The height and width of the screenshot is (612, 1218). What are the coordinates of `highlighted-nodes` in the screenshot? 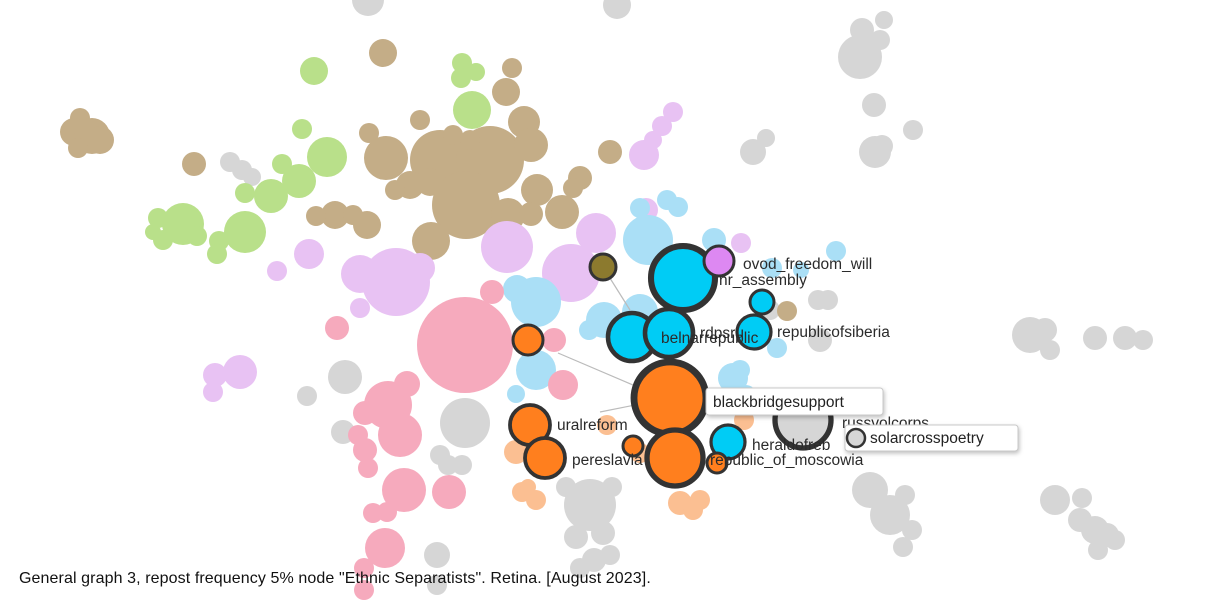 It's located at (671, 365).